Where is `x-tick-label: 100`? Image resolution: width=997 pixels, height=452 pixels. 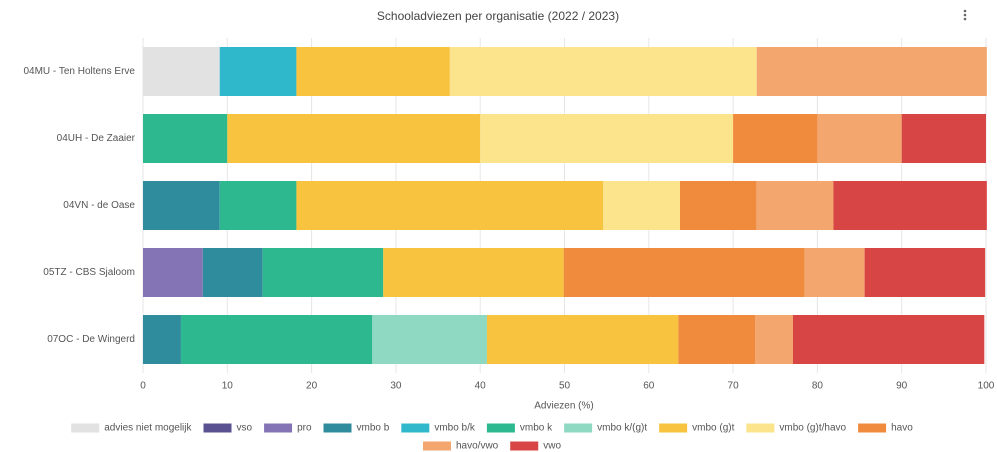 x-tick-label: 100 is located at coordinates (986, 386).